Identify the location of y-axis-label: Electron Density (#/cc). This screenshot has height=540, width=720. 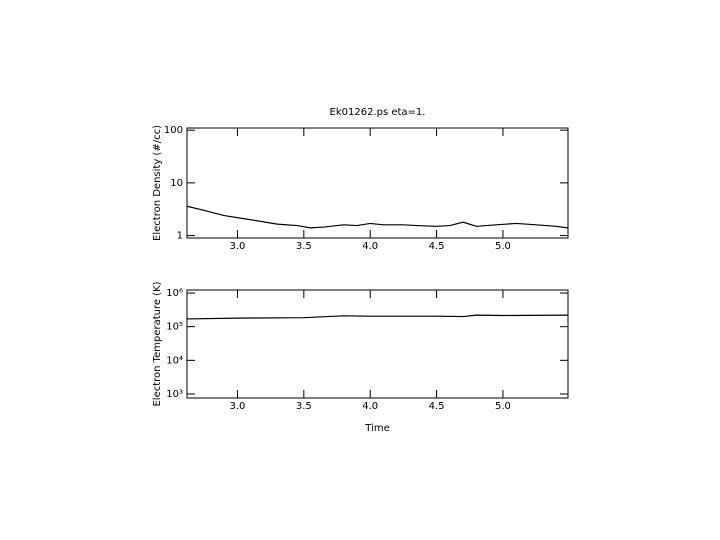
(157, 183).